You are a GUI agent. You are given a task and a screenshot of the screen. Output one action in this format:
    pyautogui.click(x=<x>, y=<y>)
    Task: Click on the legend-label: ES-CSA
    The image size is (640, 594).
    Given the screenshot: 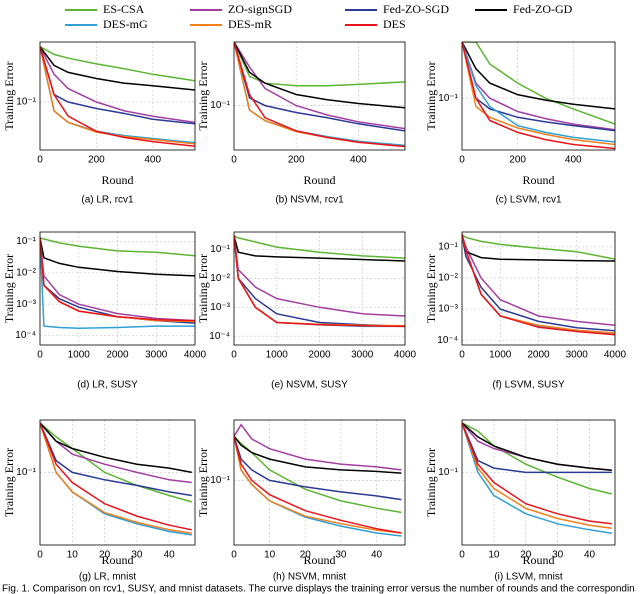 What is the action you would take?
    pyautogui.click(x=124, y=9)
    